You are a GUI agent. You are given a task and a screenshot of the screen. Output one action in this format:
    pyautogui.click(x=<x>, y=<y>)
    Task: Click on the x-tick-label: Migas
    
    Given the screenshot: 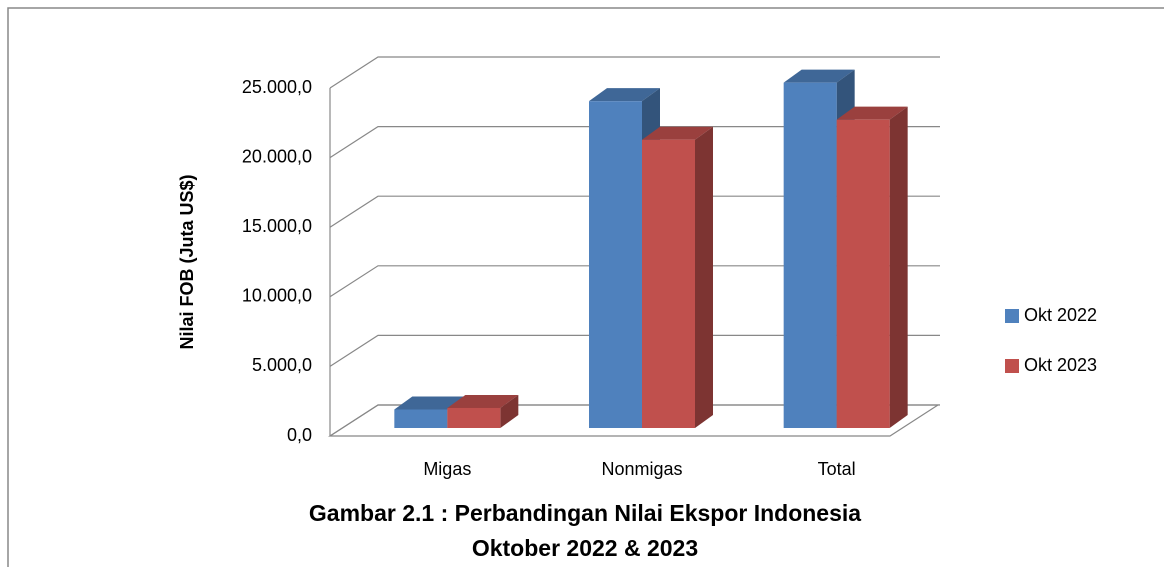 What is the action you would take?
    pyautogui.click(x=447, y=469)
    